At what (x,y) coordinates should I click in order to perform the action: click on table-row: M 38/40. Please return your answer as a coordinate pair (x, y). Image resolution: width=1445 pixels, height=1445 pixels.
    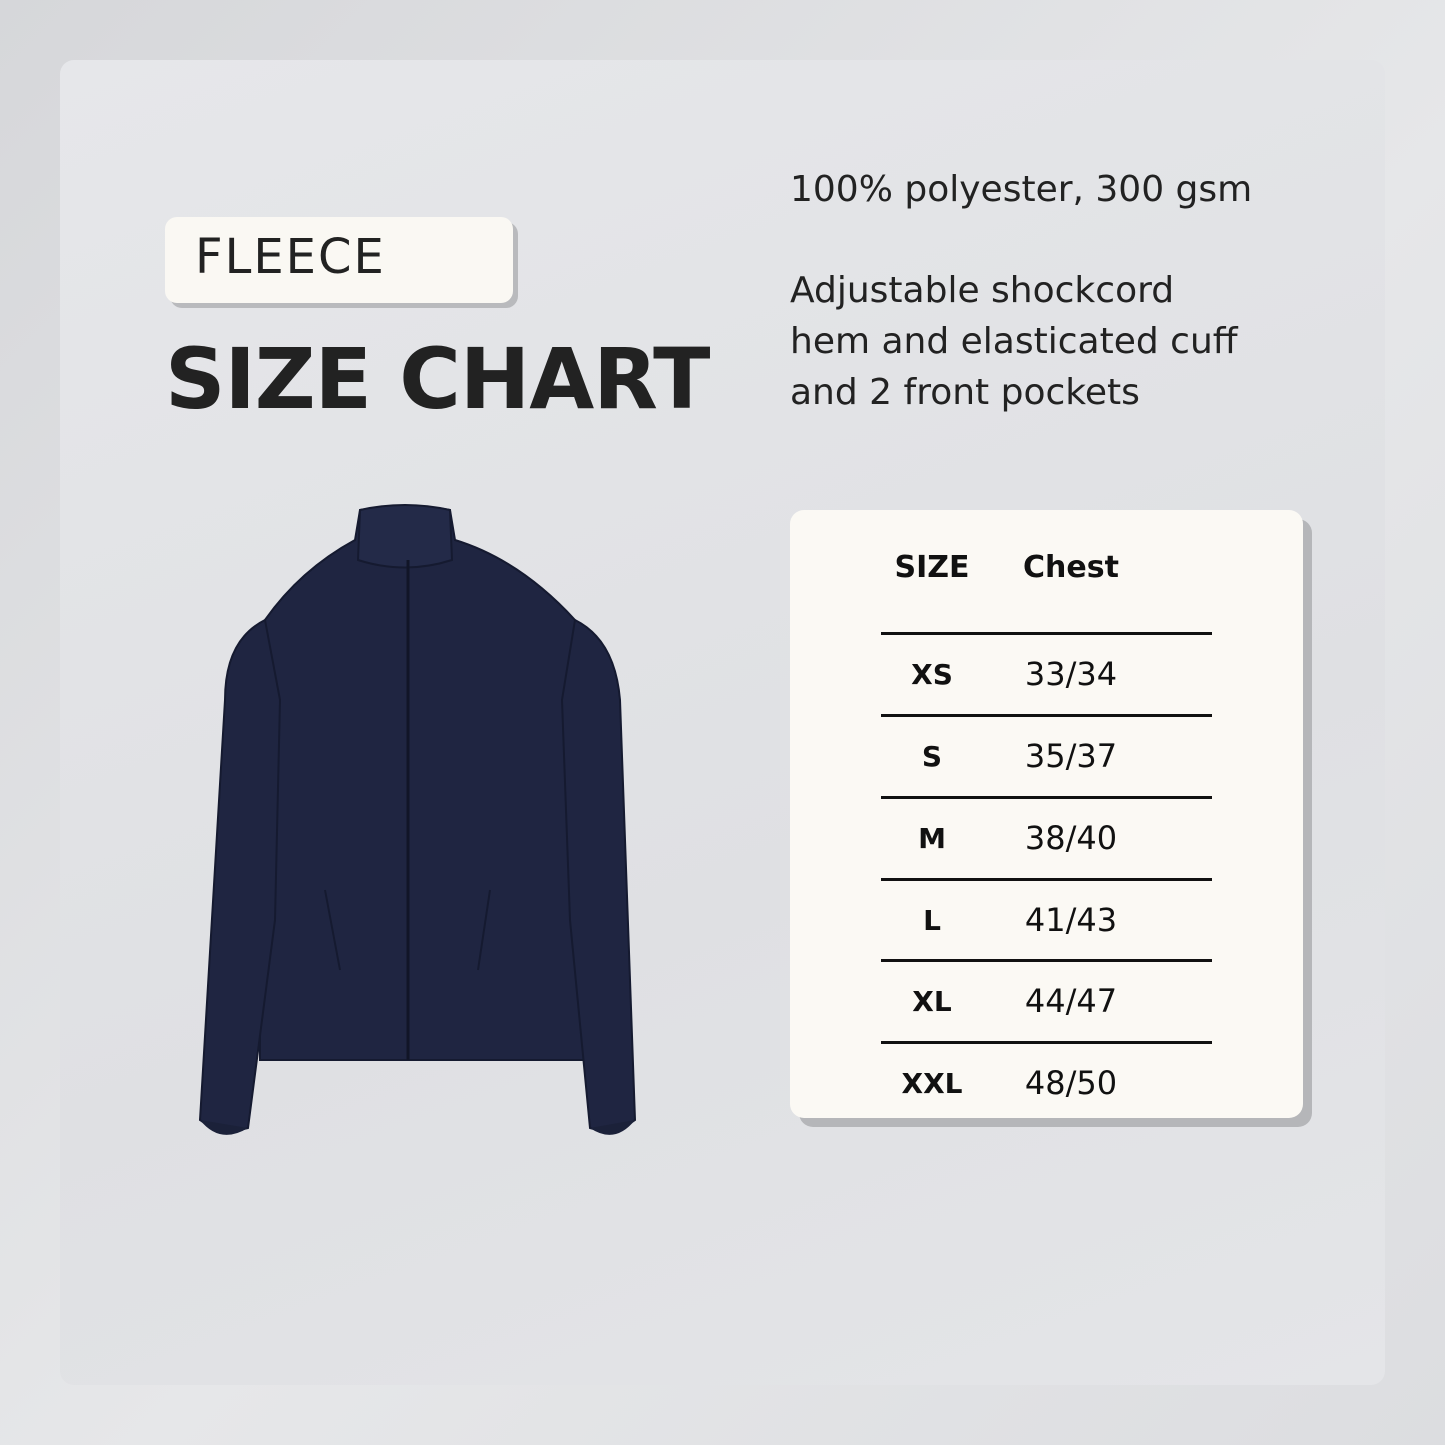
    Looking at the image, I should click on (1046, 838).